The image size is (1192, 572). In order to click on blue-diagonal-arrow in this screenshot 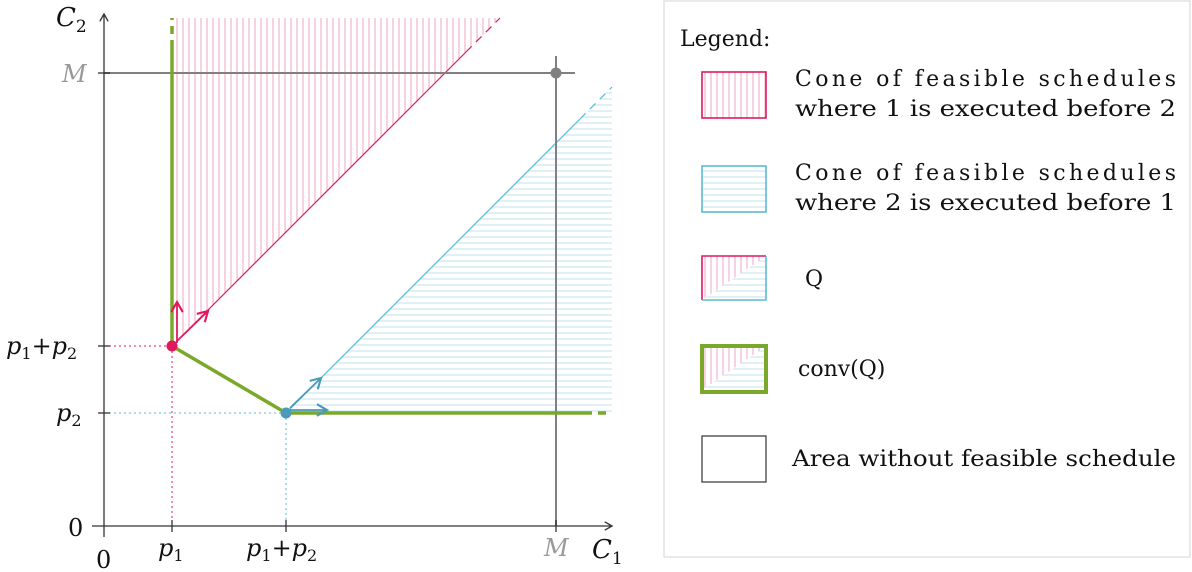, I will do `click(306, 392)`.